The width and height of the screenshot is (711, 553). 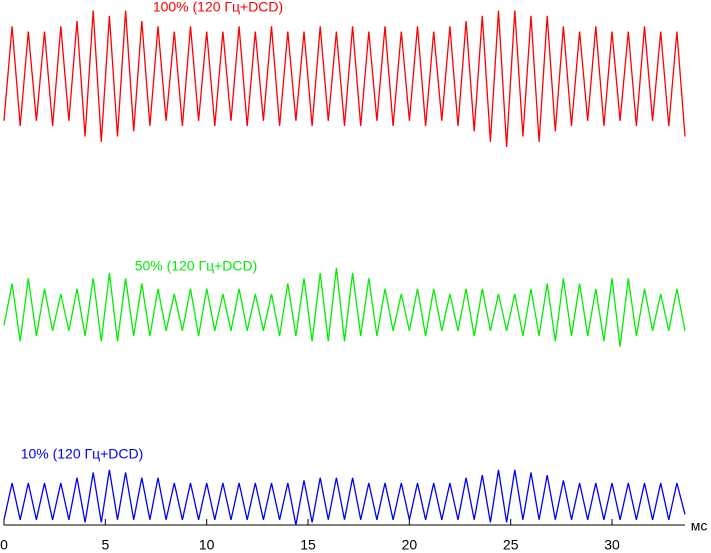 What do you see at coordinates (699, 526) in the screenshot?
I see `x-axis-label: мс` at bounding box center [699, 526].